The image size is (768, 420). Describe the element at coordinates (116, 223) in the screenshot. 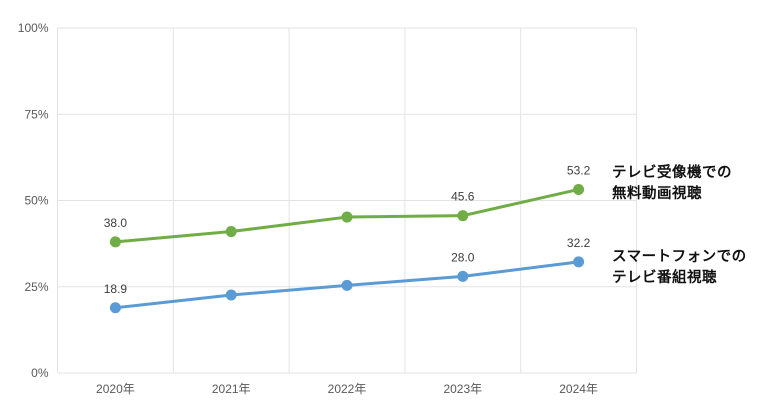

I see `data-point-label: 38.0` at that location.